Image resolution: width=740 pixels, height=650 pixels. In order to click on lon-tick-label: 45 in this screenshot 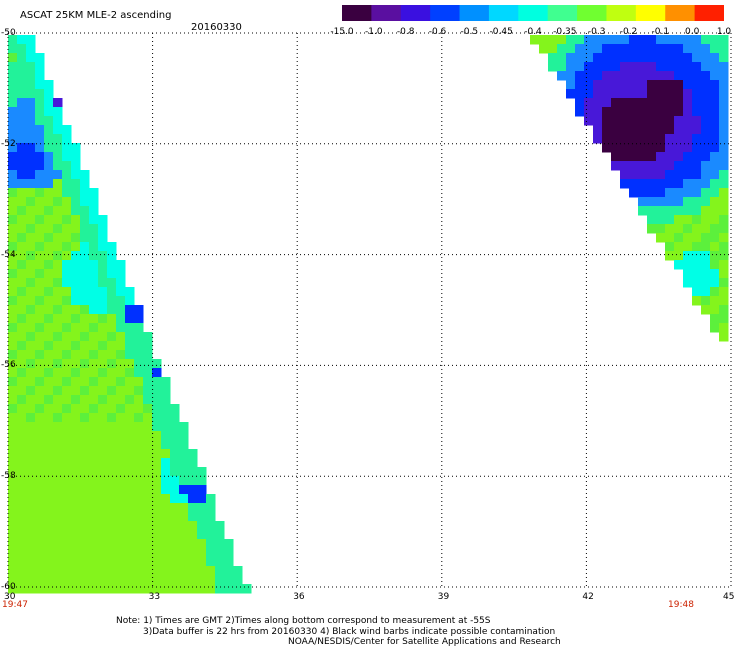, I will do `click(729, 597)`.